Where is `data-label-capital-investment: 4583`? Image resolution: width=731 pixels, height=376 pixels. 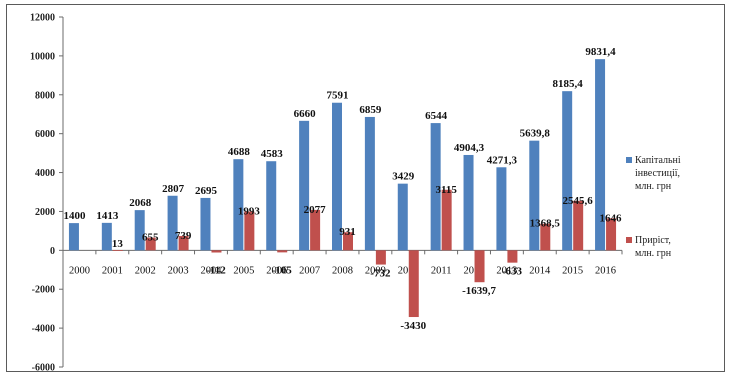
data-label-capital-investment: 4583 is located at coordinates (272, 154).